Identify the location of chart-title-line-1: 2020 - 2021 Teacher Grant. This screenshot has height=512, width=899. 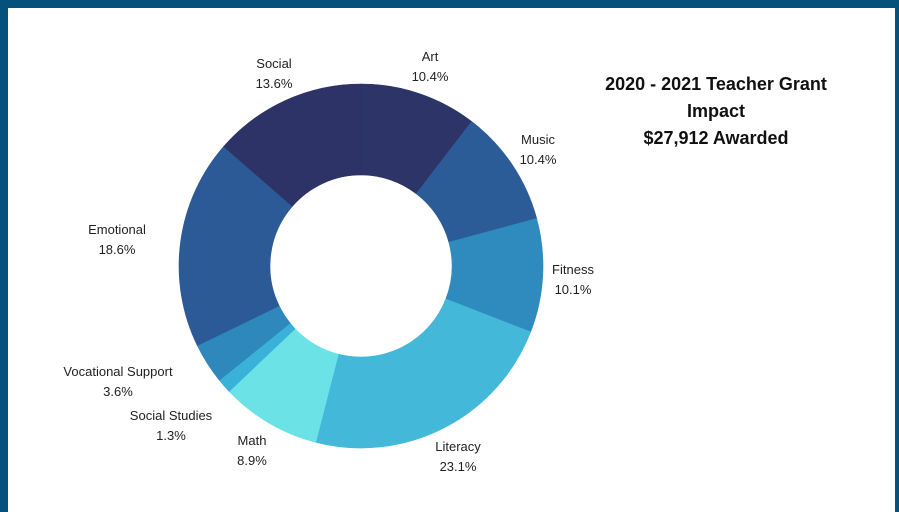
(716, 84).